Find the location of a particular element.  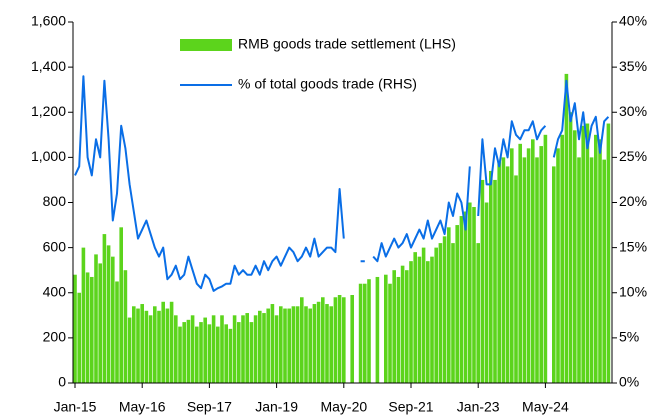

y2-tick-label: 20% is located at coordinates (633, 201).